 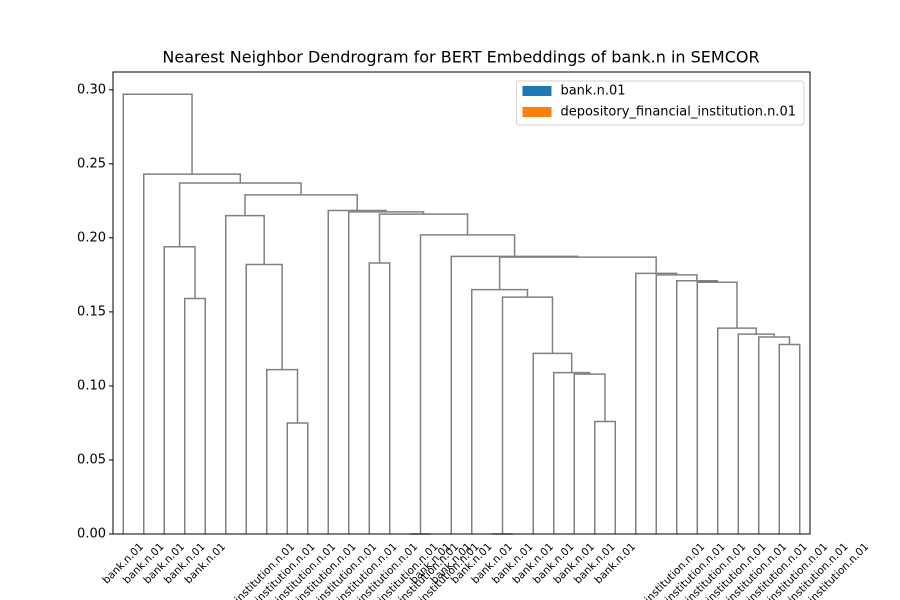 What do you see at coordinates (91, 237) in the screenshot?
I see `y-tick-label: 0.20` at bounding box center [91, 237].